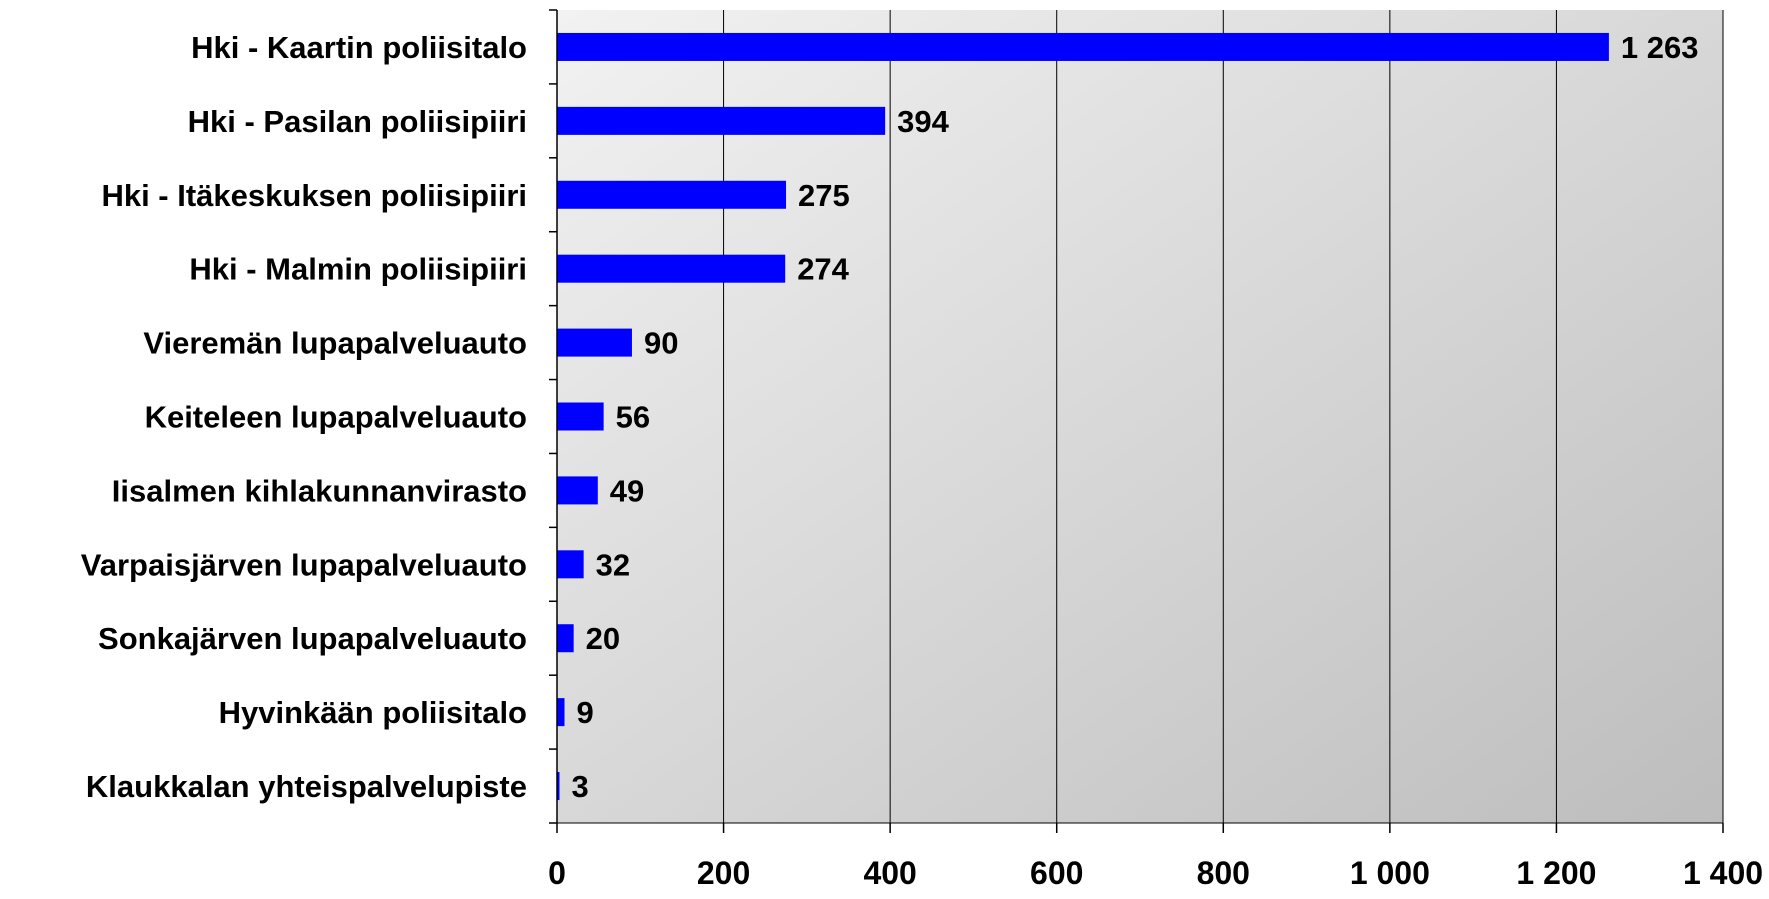 The height and width of the screenshot is (899, 1769). Describe the element at coordinates (627, 490) in the screenshot. I see `value-label: 49` at that location.